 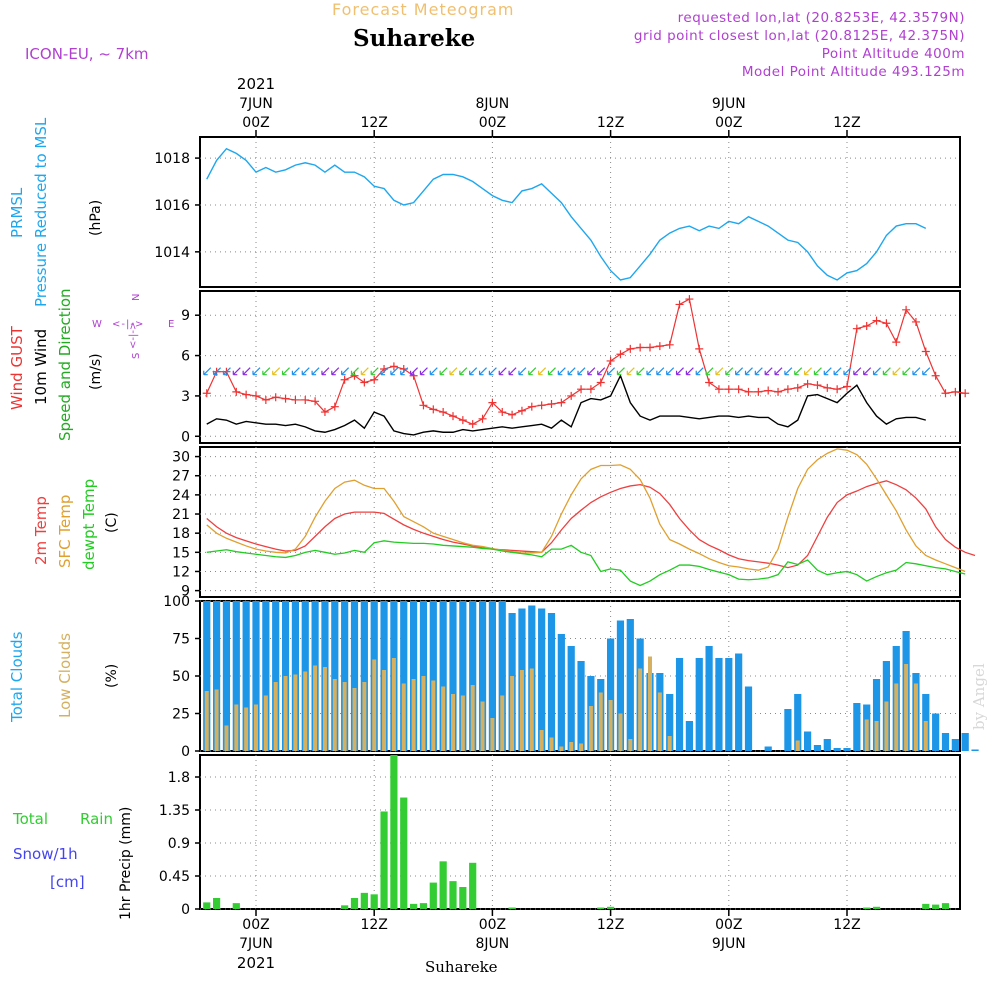 I want to click on panel-frame-temp, so click(x=580, y=522).